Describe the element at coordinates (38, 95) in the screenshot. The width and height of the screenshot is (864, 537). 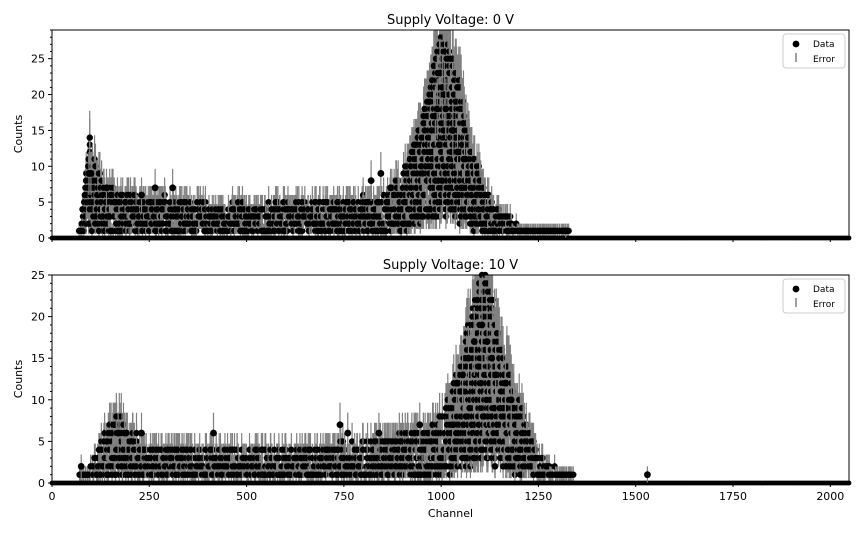
I see `y-tick-label: 20` at that location.